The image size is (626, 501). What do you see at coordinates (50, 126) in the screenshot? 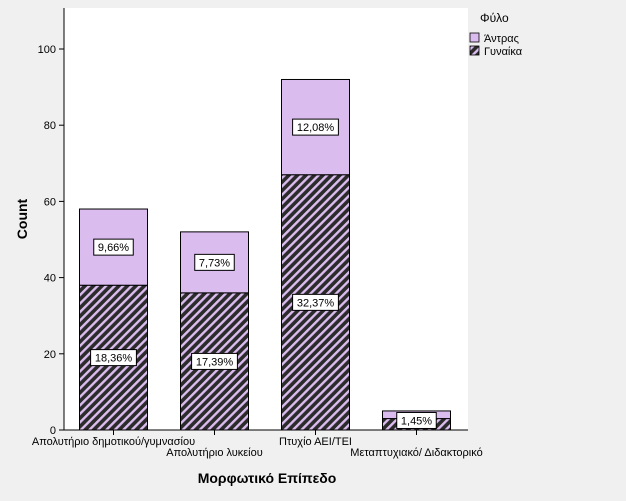
I see `y-tick-label: 80` at bounding box center [50, 126].